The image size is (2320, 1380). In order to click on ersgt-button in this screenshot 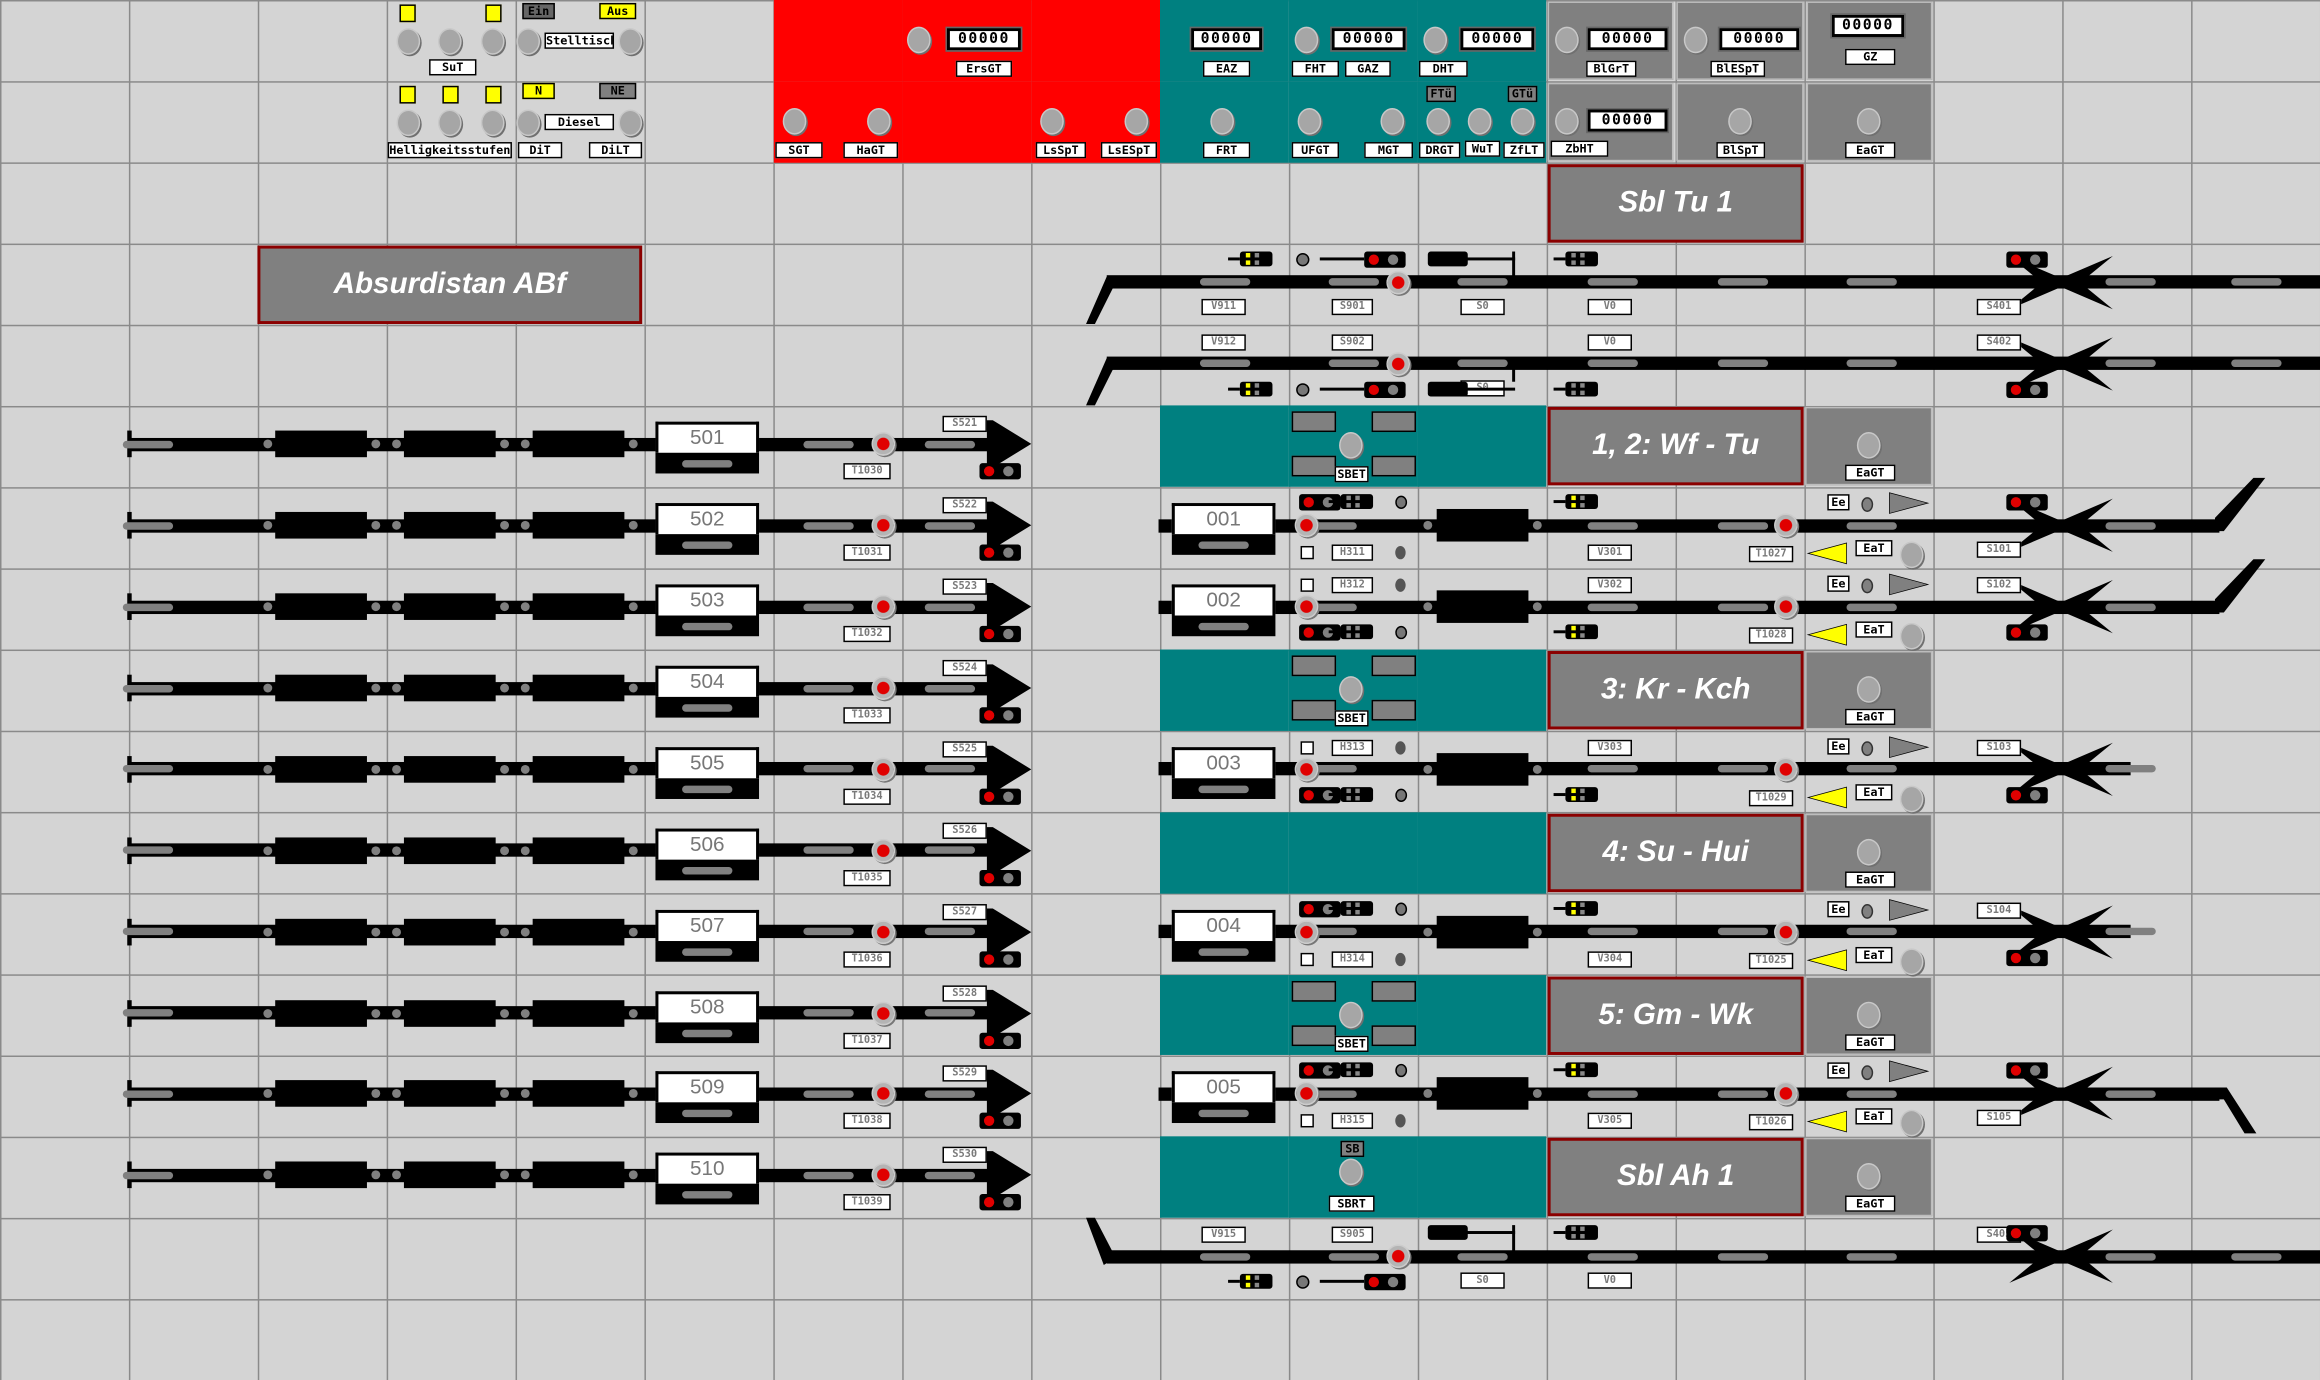, I will do `click(918, 40)`.